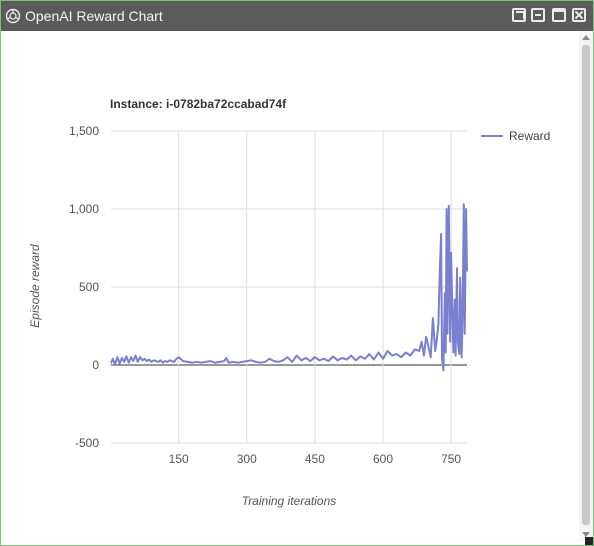  I want to click on openai-logo-icon, so click(13, 16).